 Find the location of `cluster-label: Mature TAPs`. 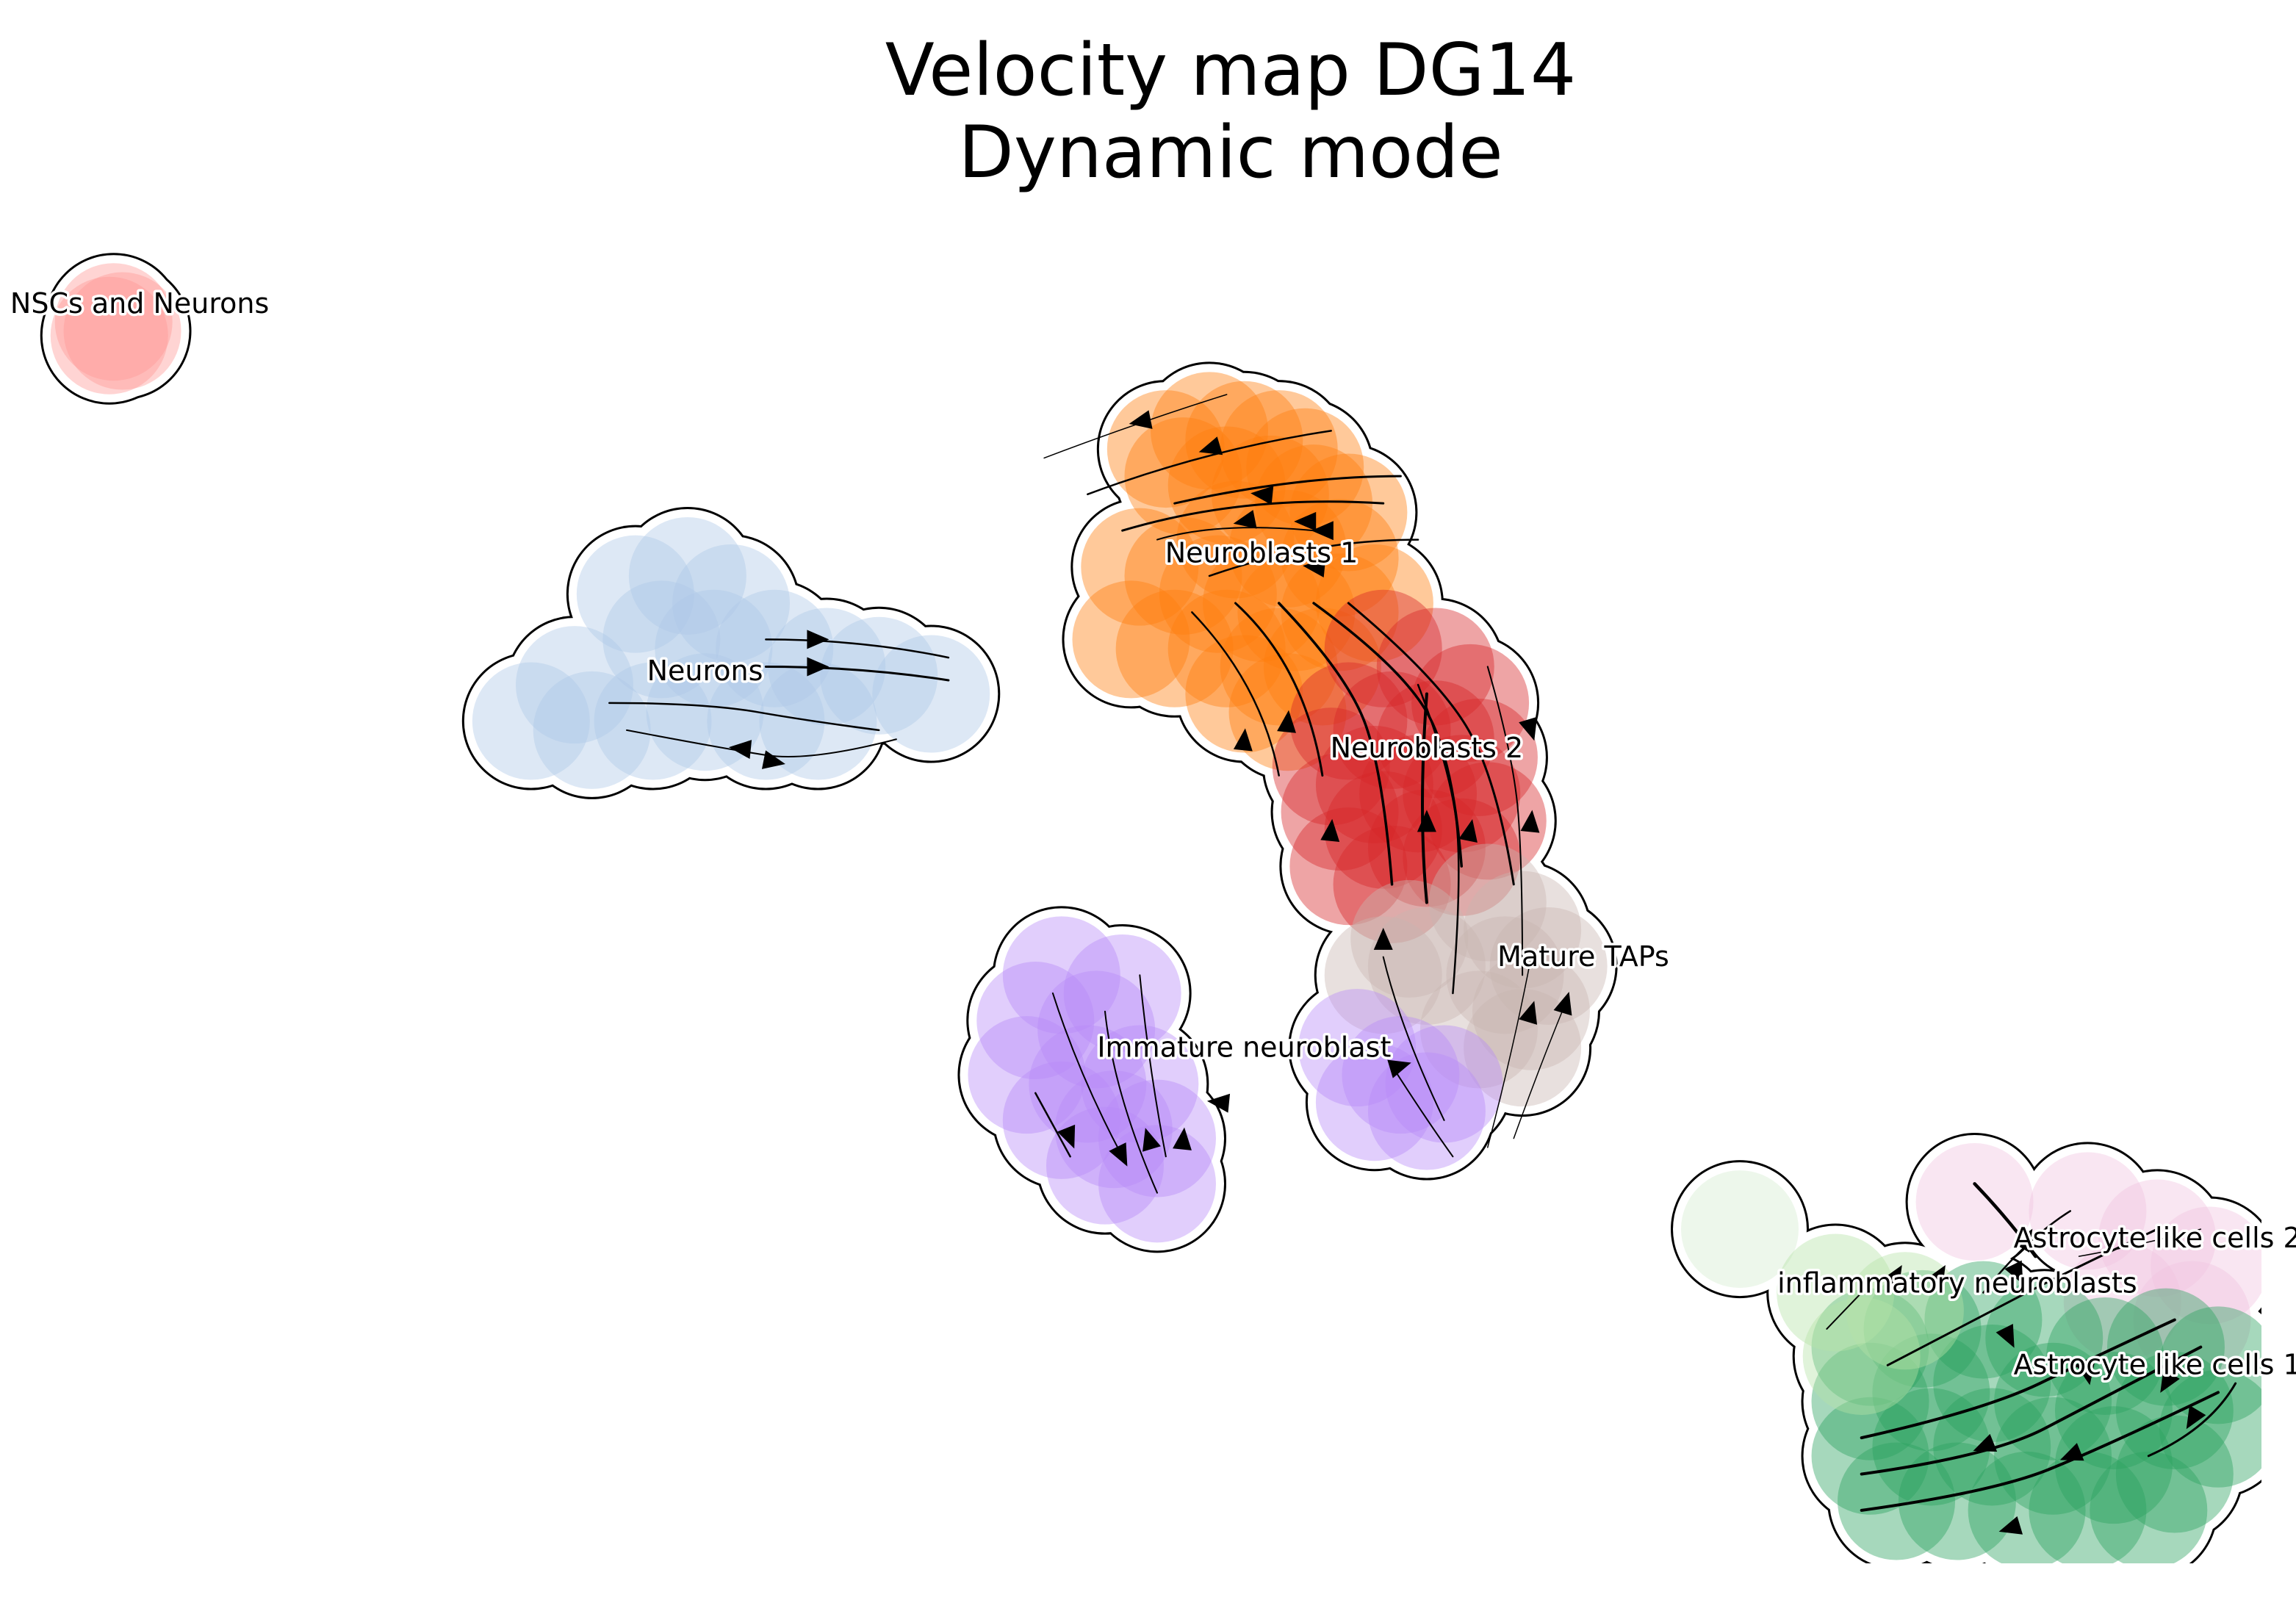

cluster-label: Mature TAPs is located at coordinates (1583, 956).